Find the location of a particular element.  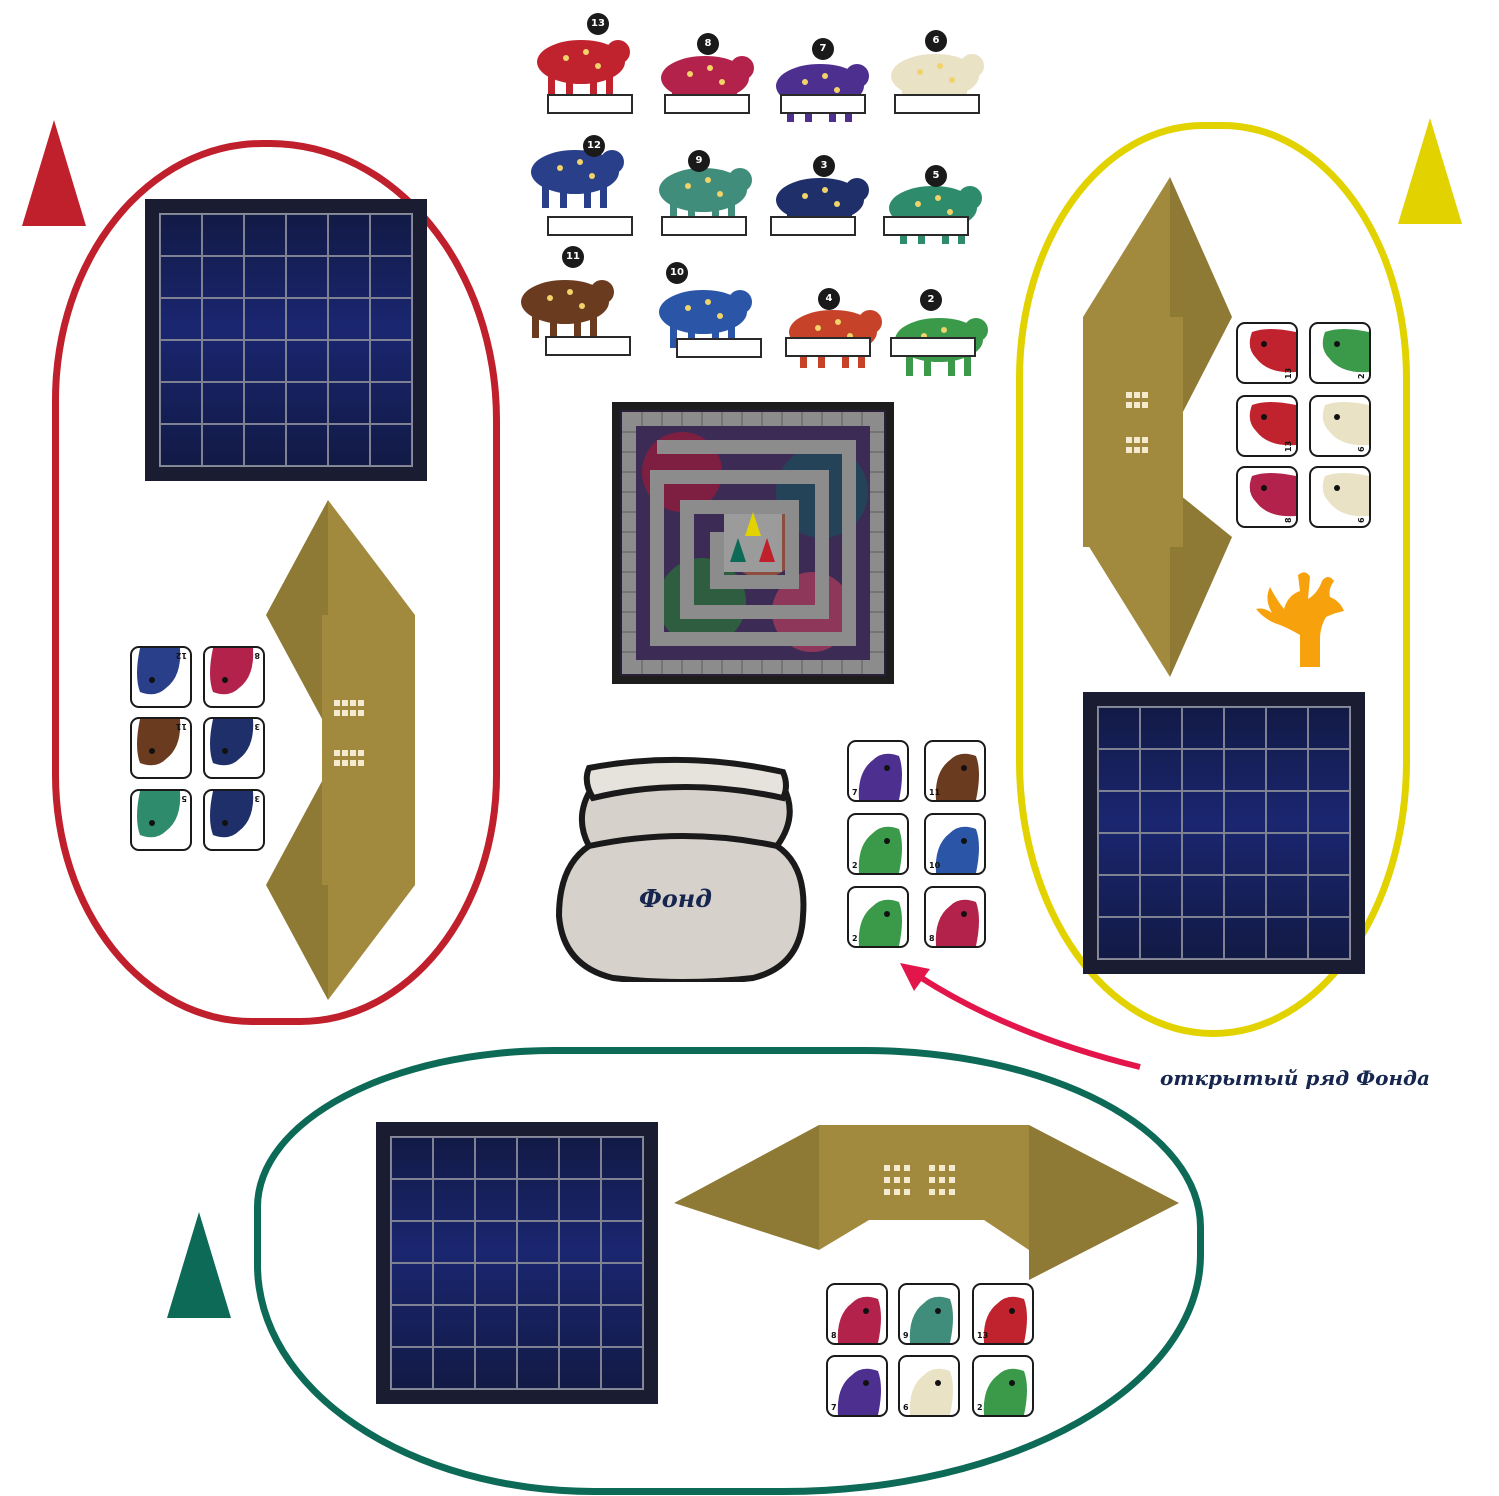

animal-card: 9 is located at coordinates (929, 1314).